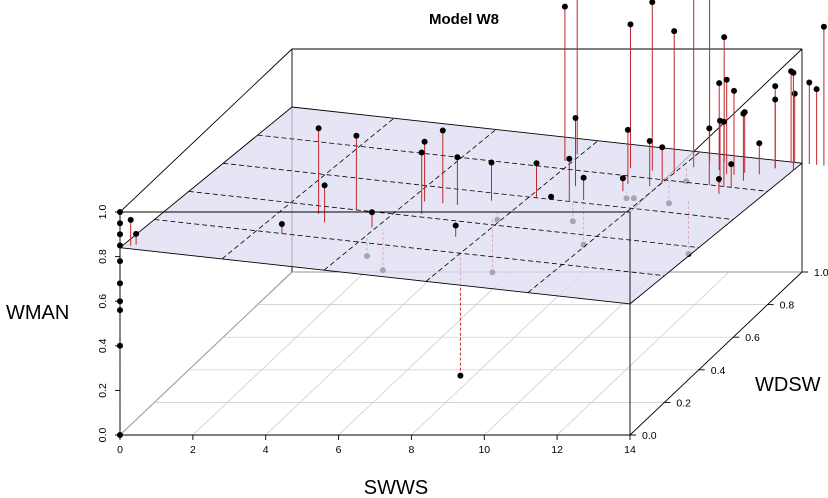 Image resolution: width=828 pixels, height=498 pixels. I want to click on y-axis-tick-label: 0.8, so click(787, 306).